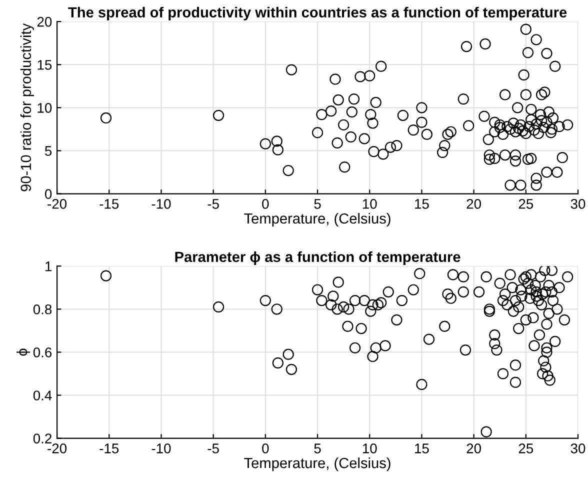  What do you see at coordinates (42, 353) in the screenshot?
I see `y-tick-label: 0.6` at bounding box center [42, 353].